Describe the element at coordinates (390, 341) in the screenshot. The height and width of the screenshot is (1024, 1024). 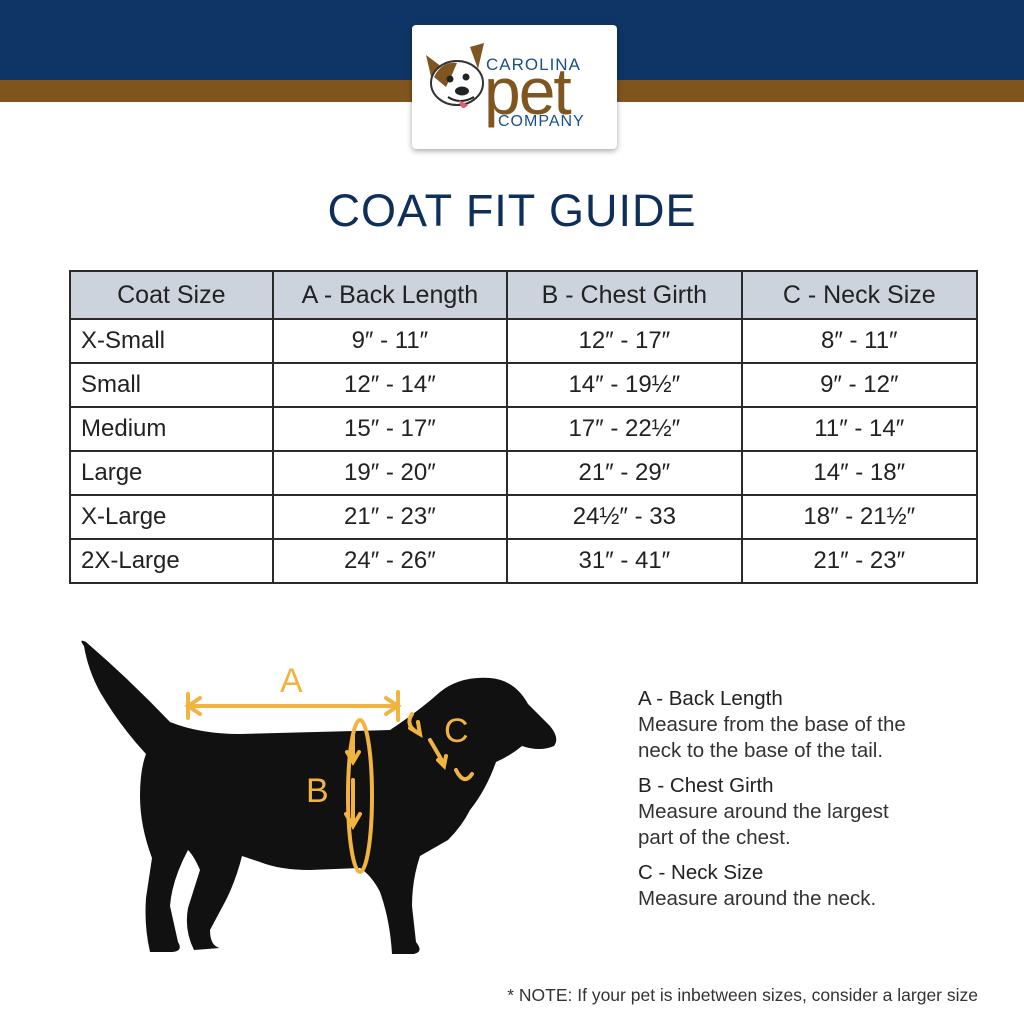
I see `cell-back-length: 9″ - 11″` at that location.